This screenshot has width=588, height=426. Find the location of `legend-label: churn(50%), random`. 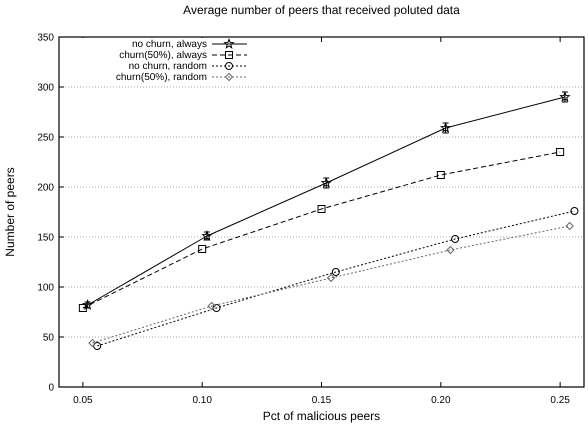

legend-label: churn(50%), random is located at coordinates (161, 77).